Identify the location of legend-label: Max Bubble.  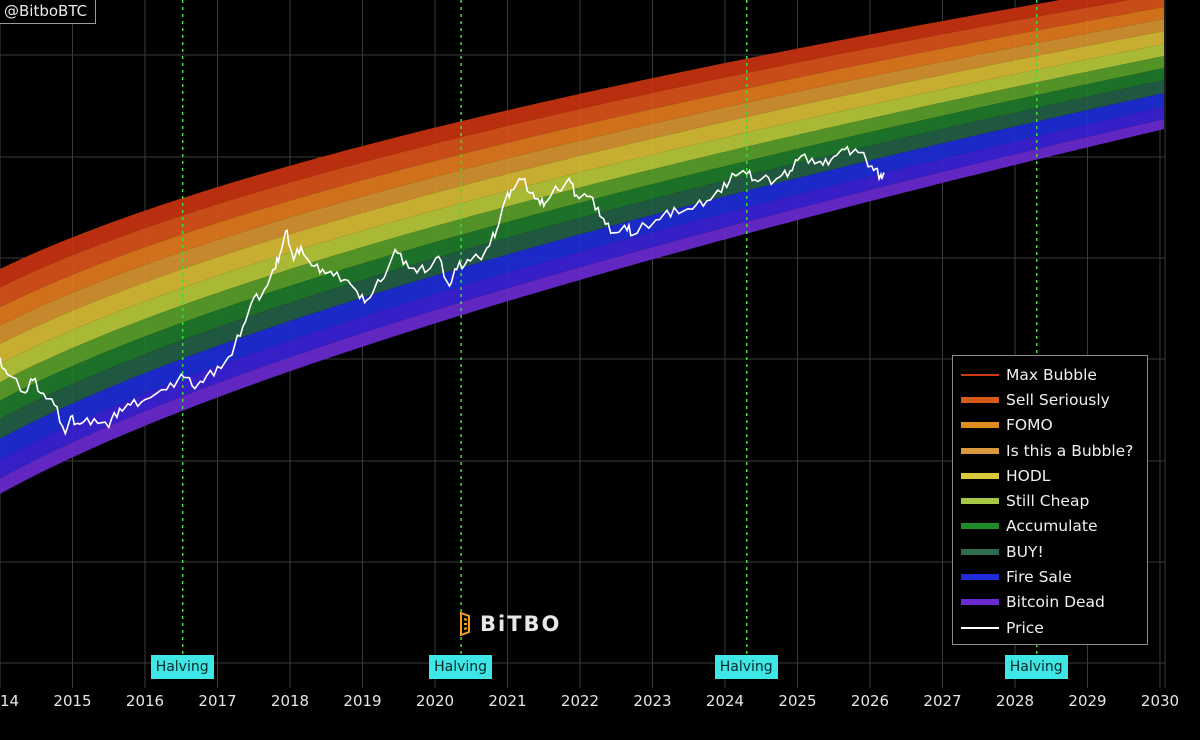
(1051, 374).